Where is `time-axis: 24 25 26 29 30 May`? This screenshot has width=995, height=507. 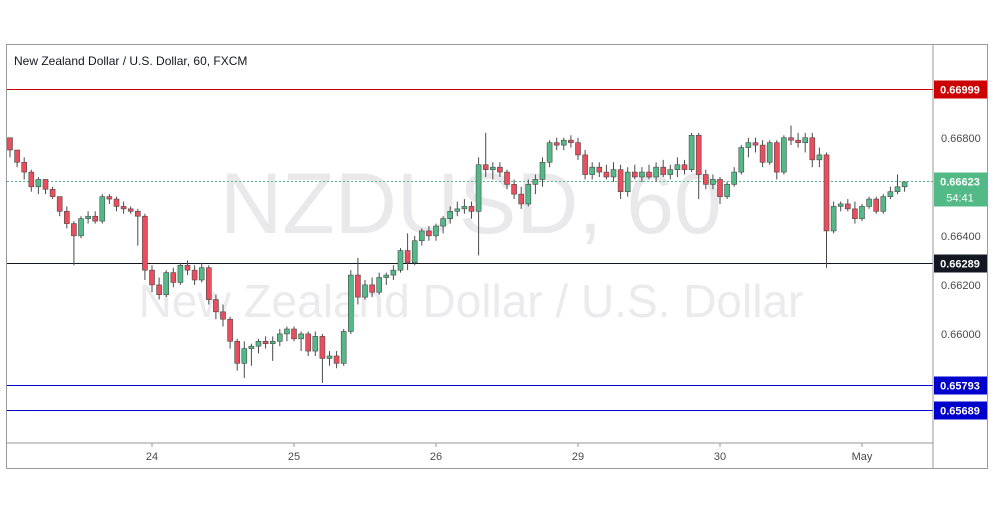 time-axis: 24 25 26 29 30 May is located at coordinates (509, 453).